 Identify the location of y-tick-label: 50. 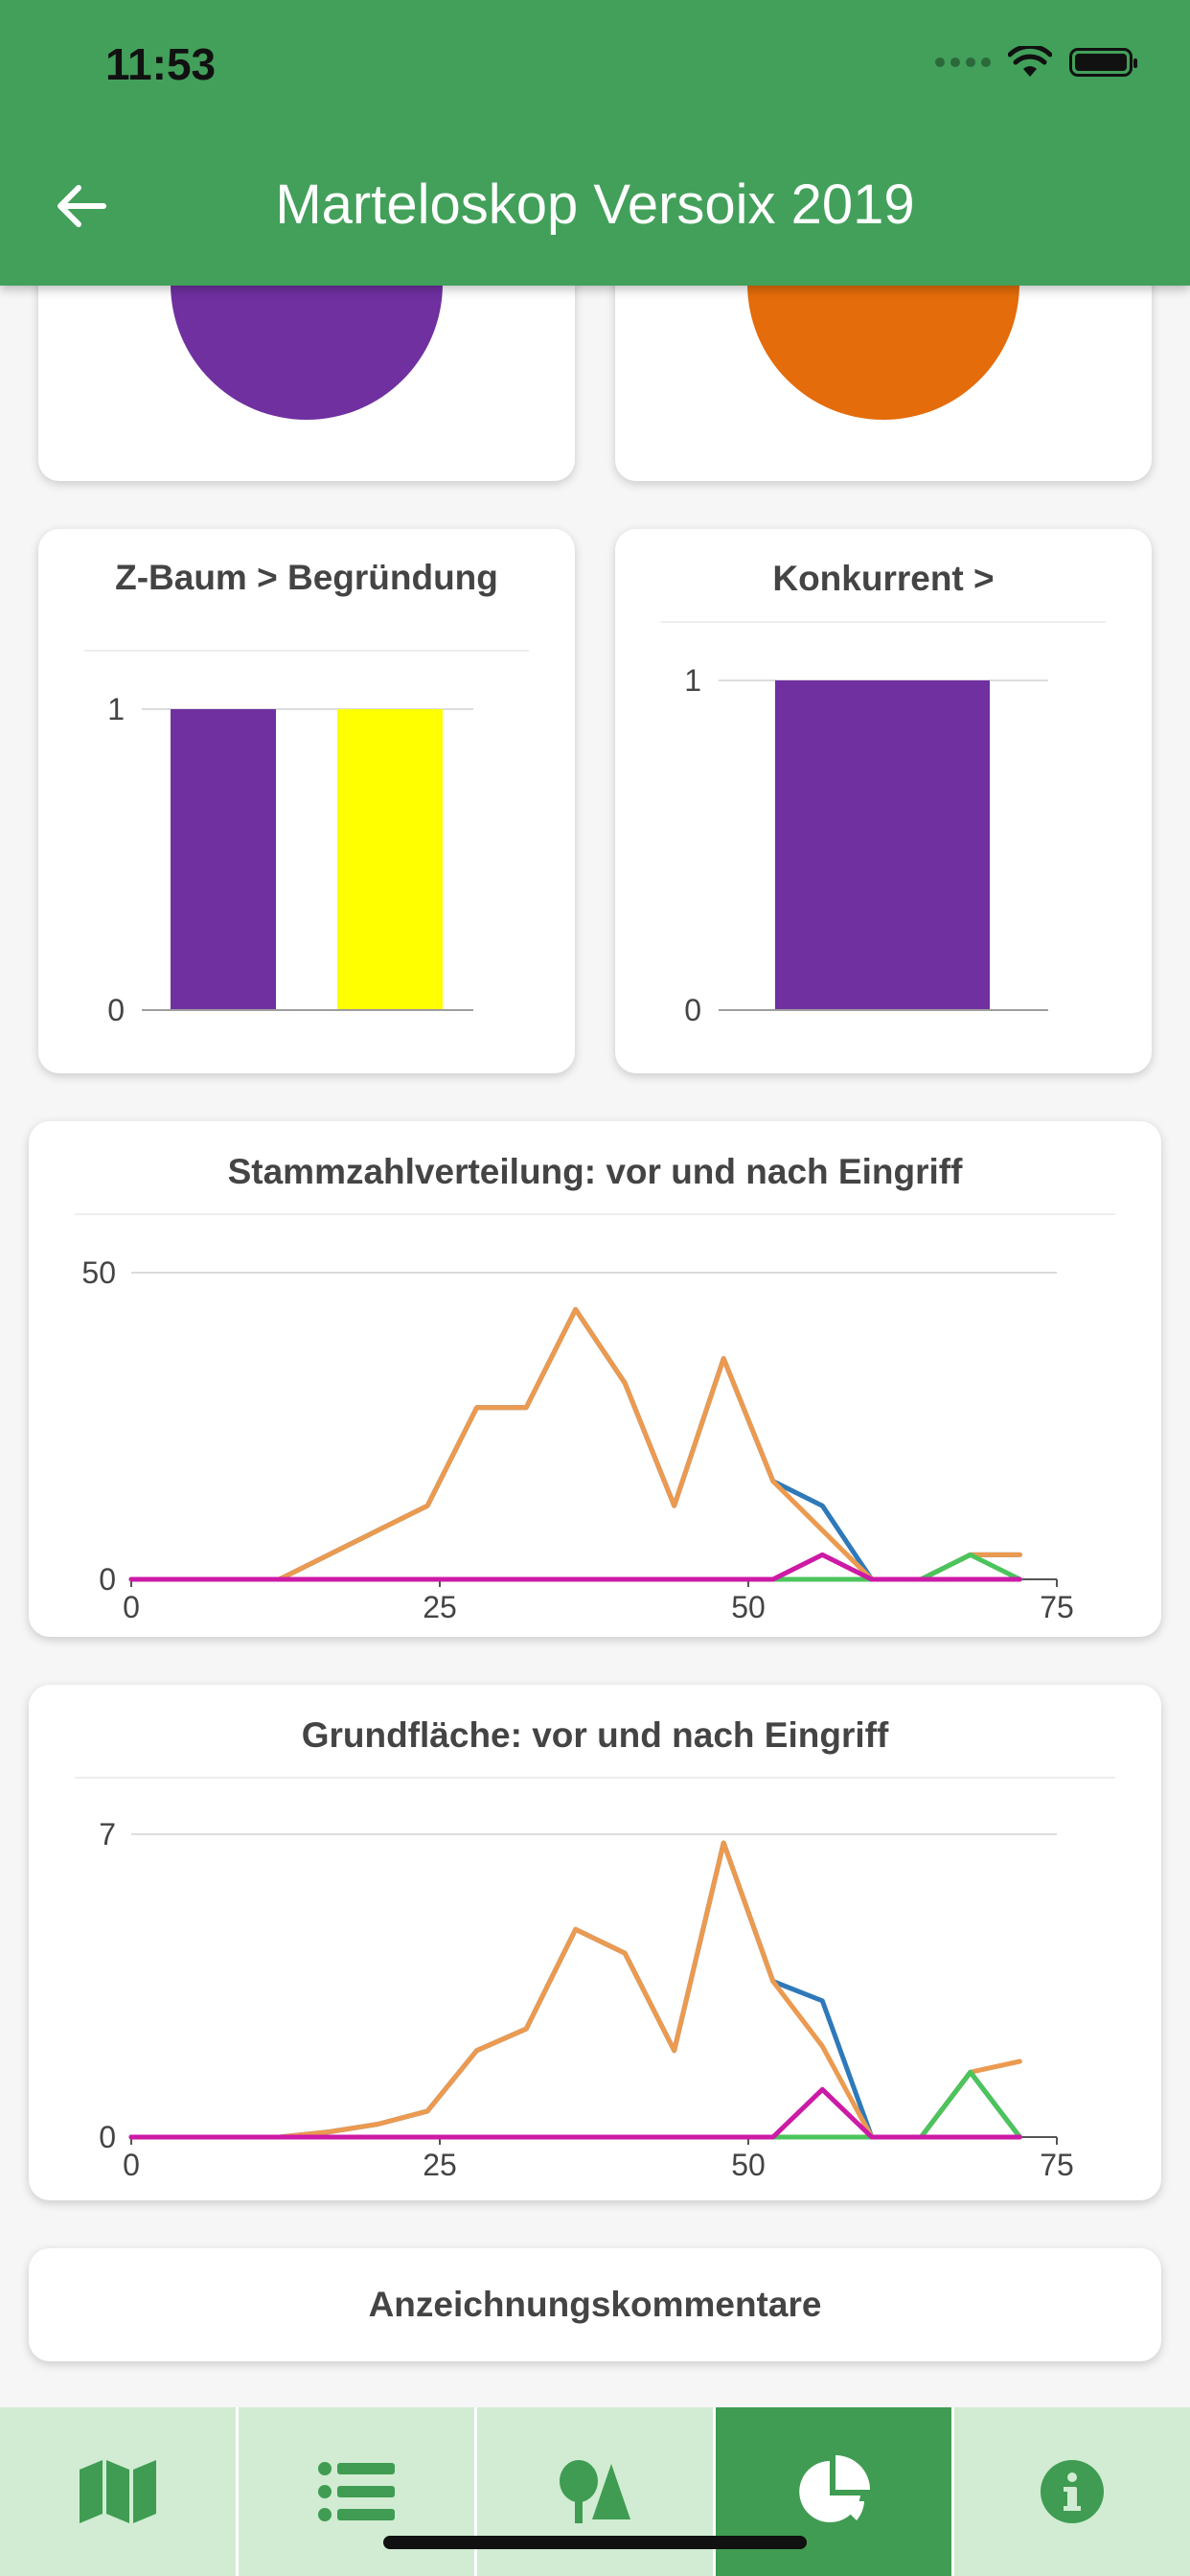
(99, 1272).